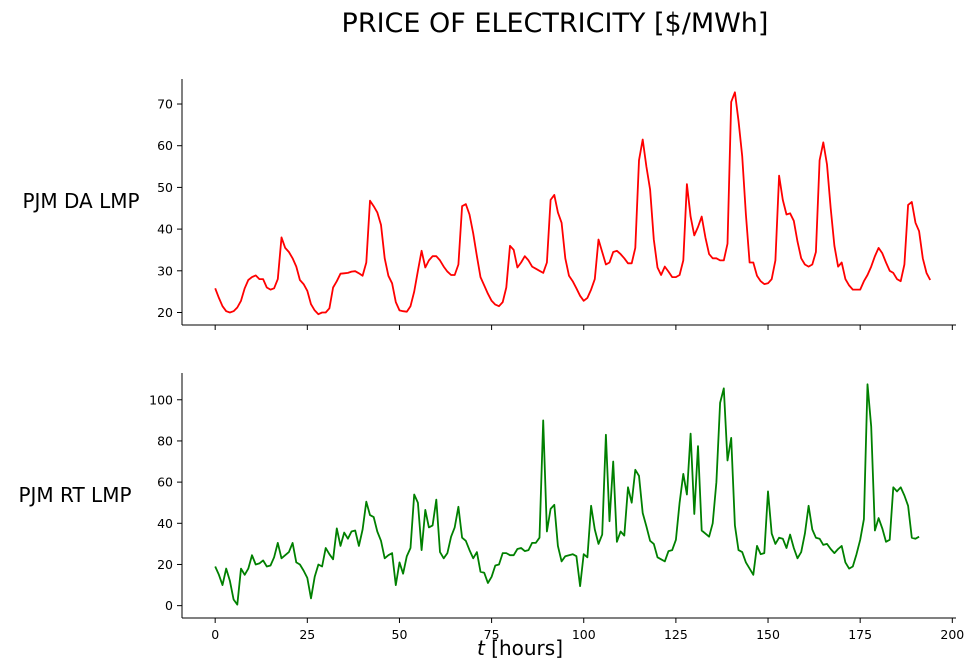 The width and height of the screenshot is (976, 669). Describe the element at coordinates (555, 23) in the screenshot. I see `chart-title: PRICE OF ELECTRICITY [$/MWh]` at that location.